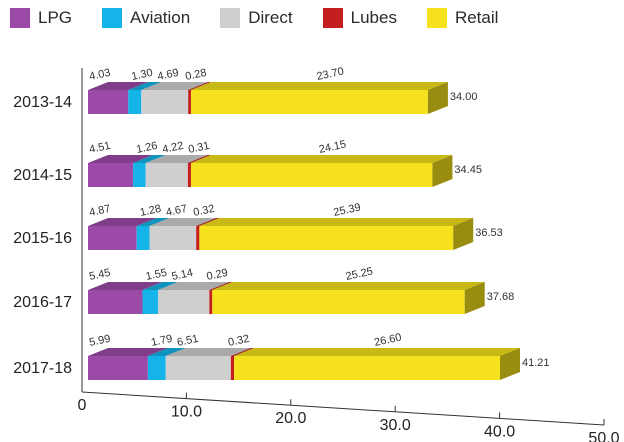  Describe the element at coordinates (501, 297) in the screenshot. I see `total-label: 37.68` at that location.